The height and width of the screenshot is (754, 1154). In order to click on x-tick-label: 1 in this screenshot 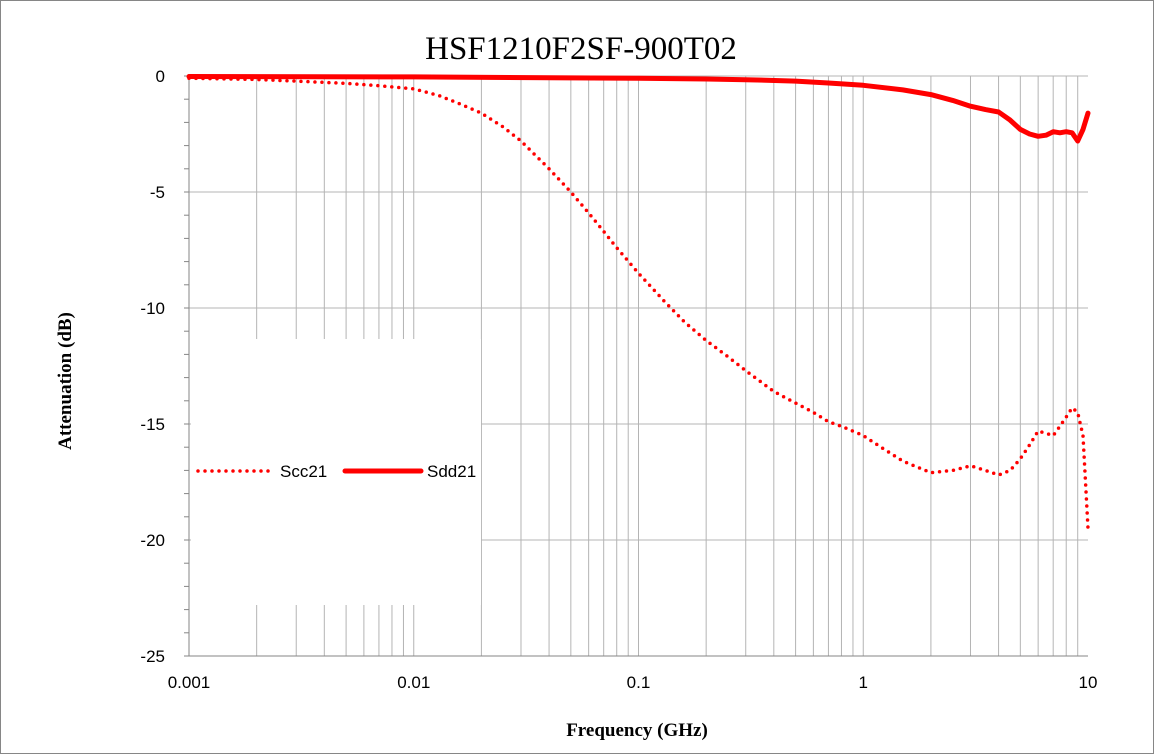, I will do `click(863, 682)`.